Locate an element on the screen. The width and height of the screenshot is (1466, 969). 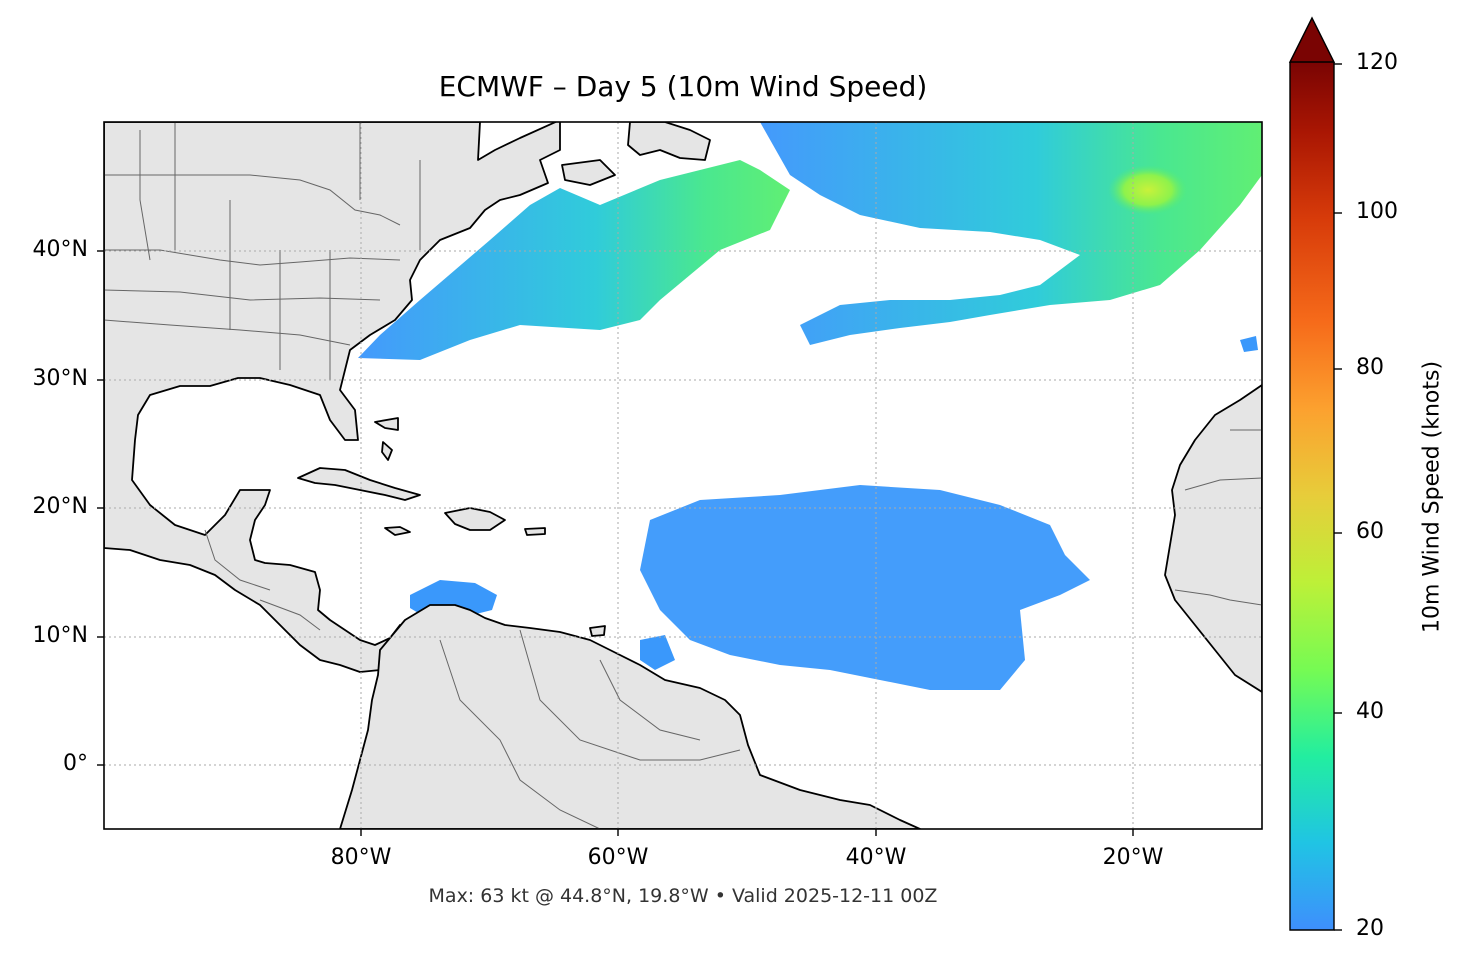
colorbar-tick-marks is located at coordinates (1338, 497).